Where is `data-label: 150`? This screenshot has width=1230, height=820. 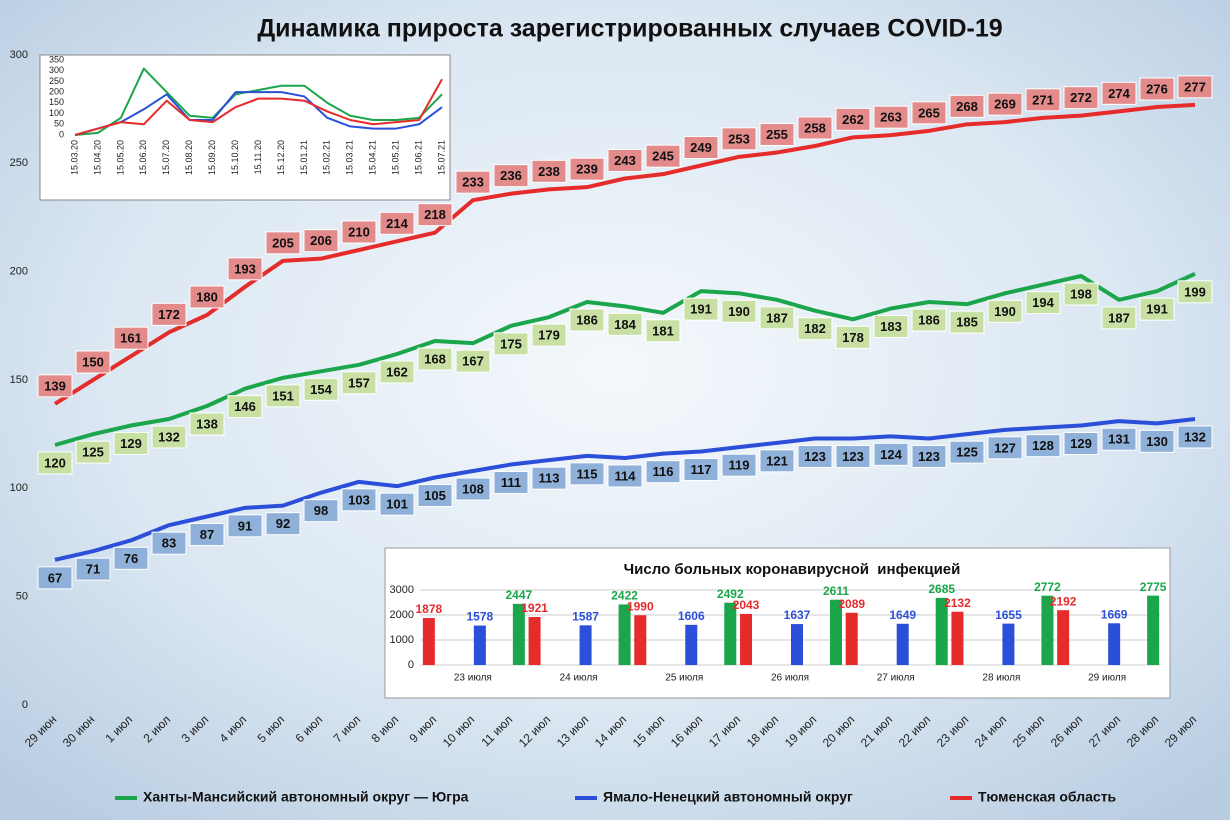 data-label: 150 is located at coordinates (93, 361).